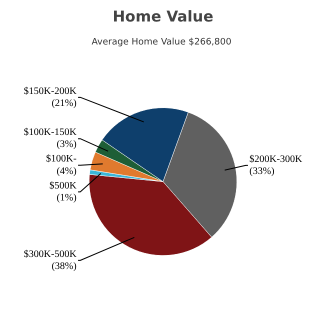 This screenshot has width=325, height=325. I want to click on data-label: (4%), so click(66, 171).